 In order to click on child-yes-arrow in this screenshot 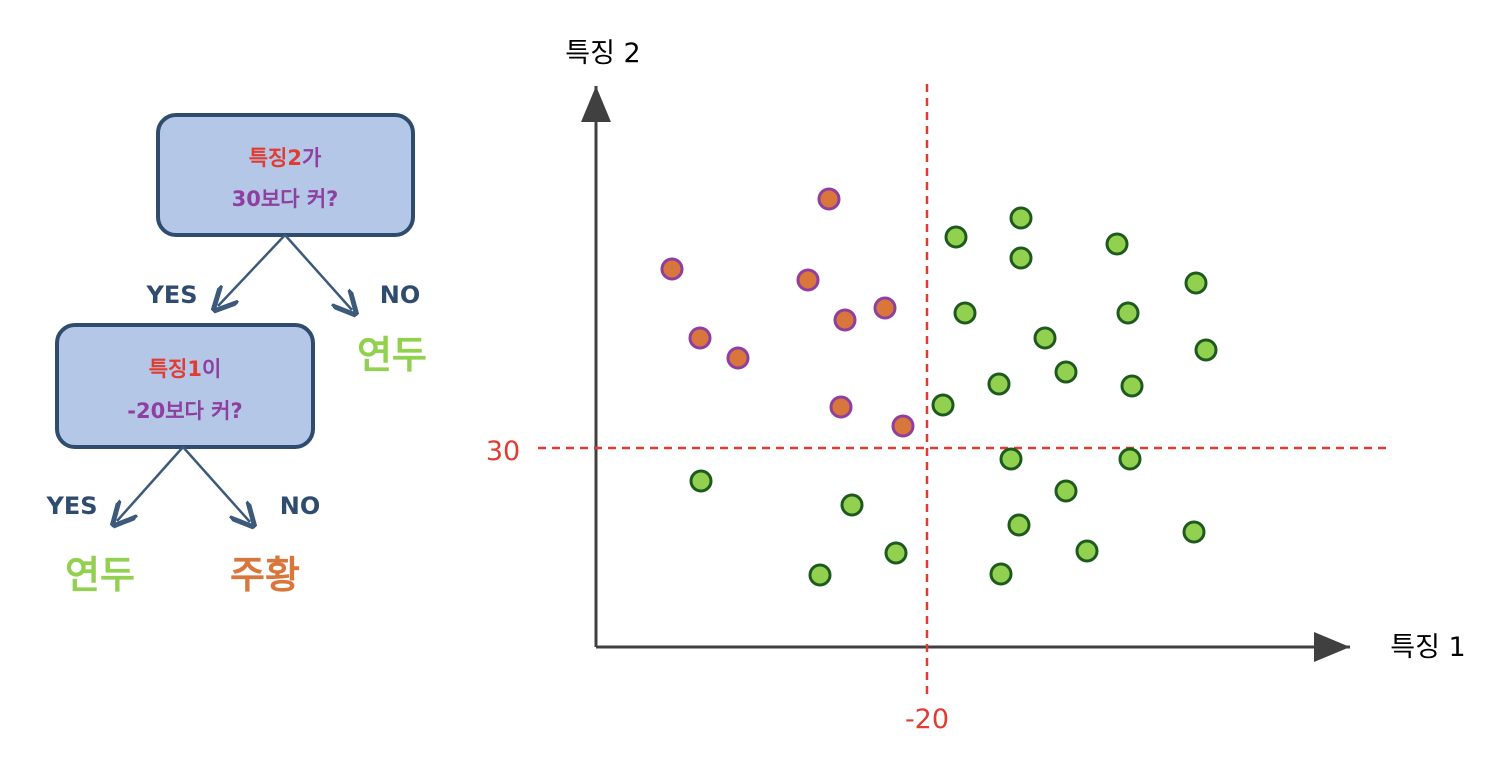, I will do `click(150, 483)`.